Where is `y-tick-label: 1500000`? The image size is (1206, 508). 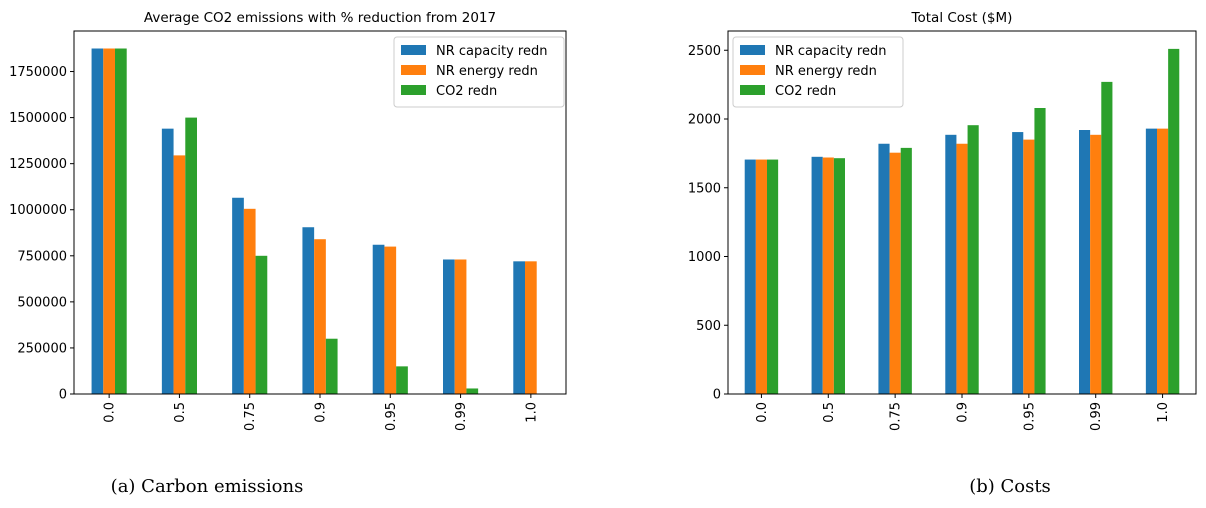
y-tick-label: 1500000 is located at coordinates (38, 118).